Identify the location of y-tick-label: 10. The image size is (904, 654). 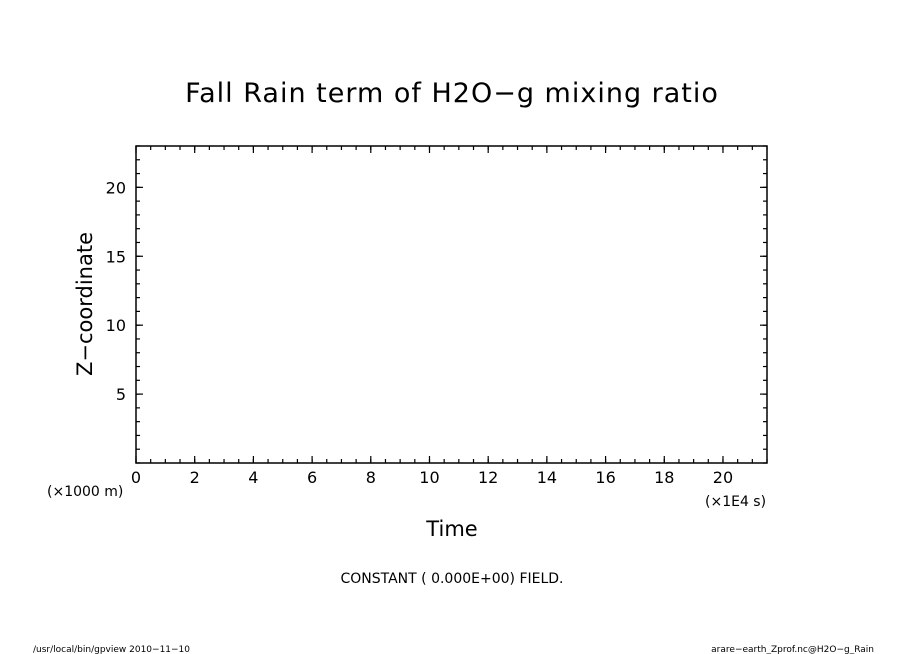
(116, 325).